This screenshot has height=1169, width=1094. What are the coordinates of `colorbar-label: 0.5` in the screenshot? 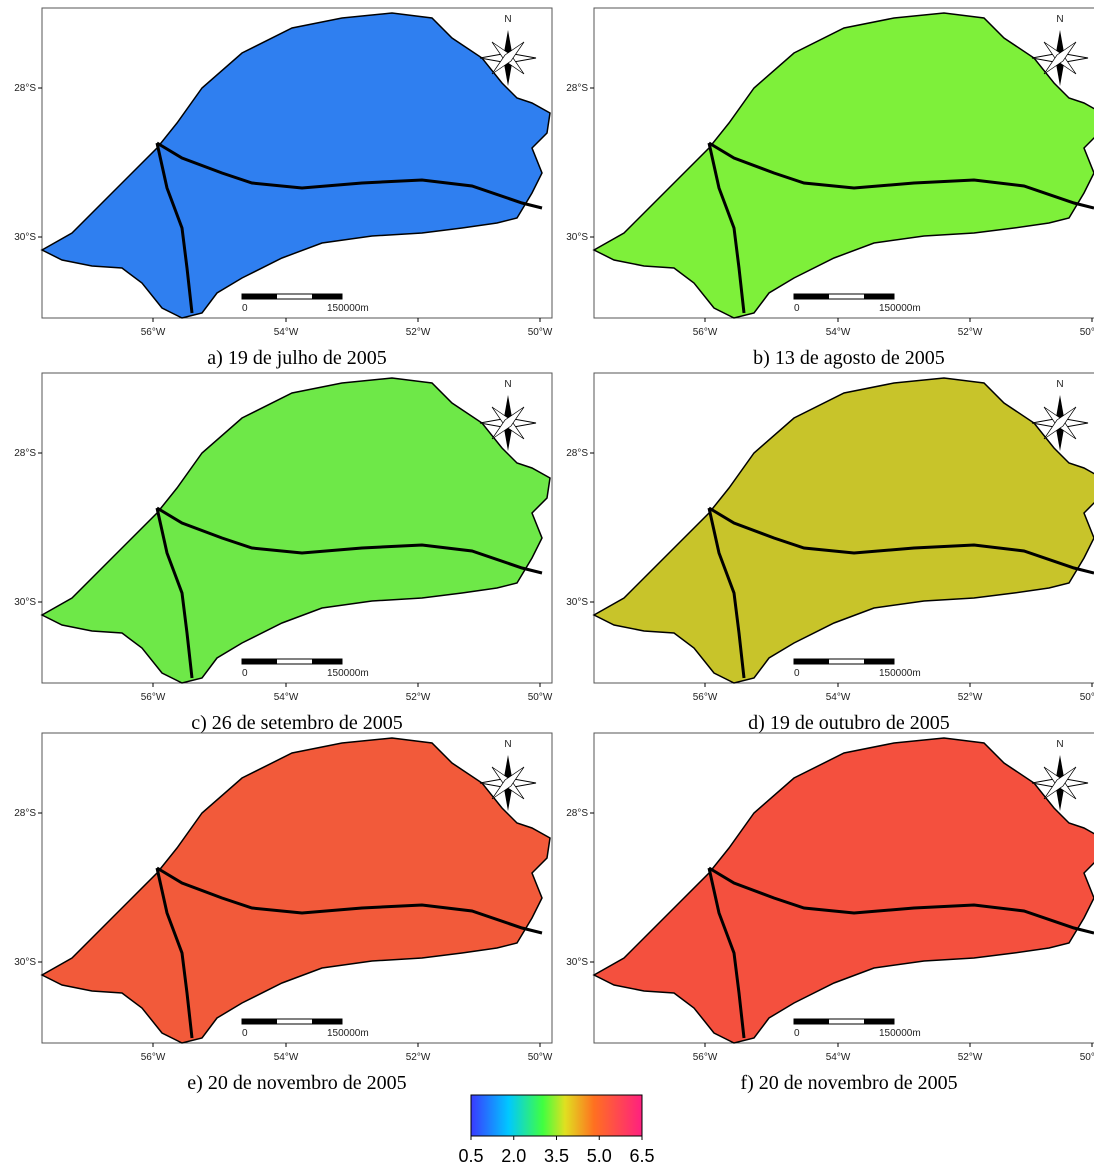 It's located at (470, 1156).